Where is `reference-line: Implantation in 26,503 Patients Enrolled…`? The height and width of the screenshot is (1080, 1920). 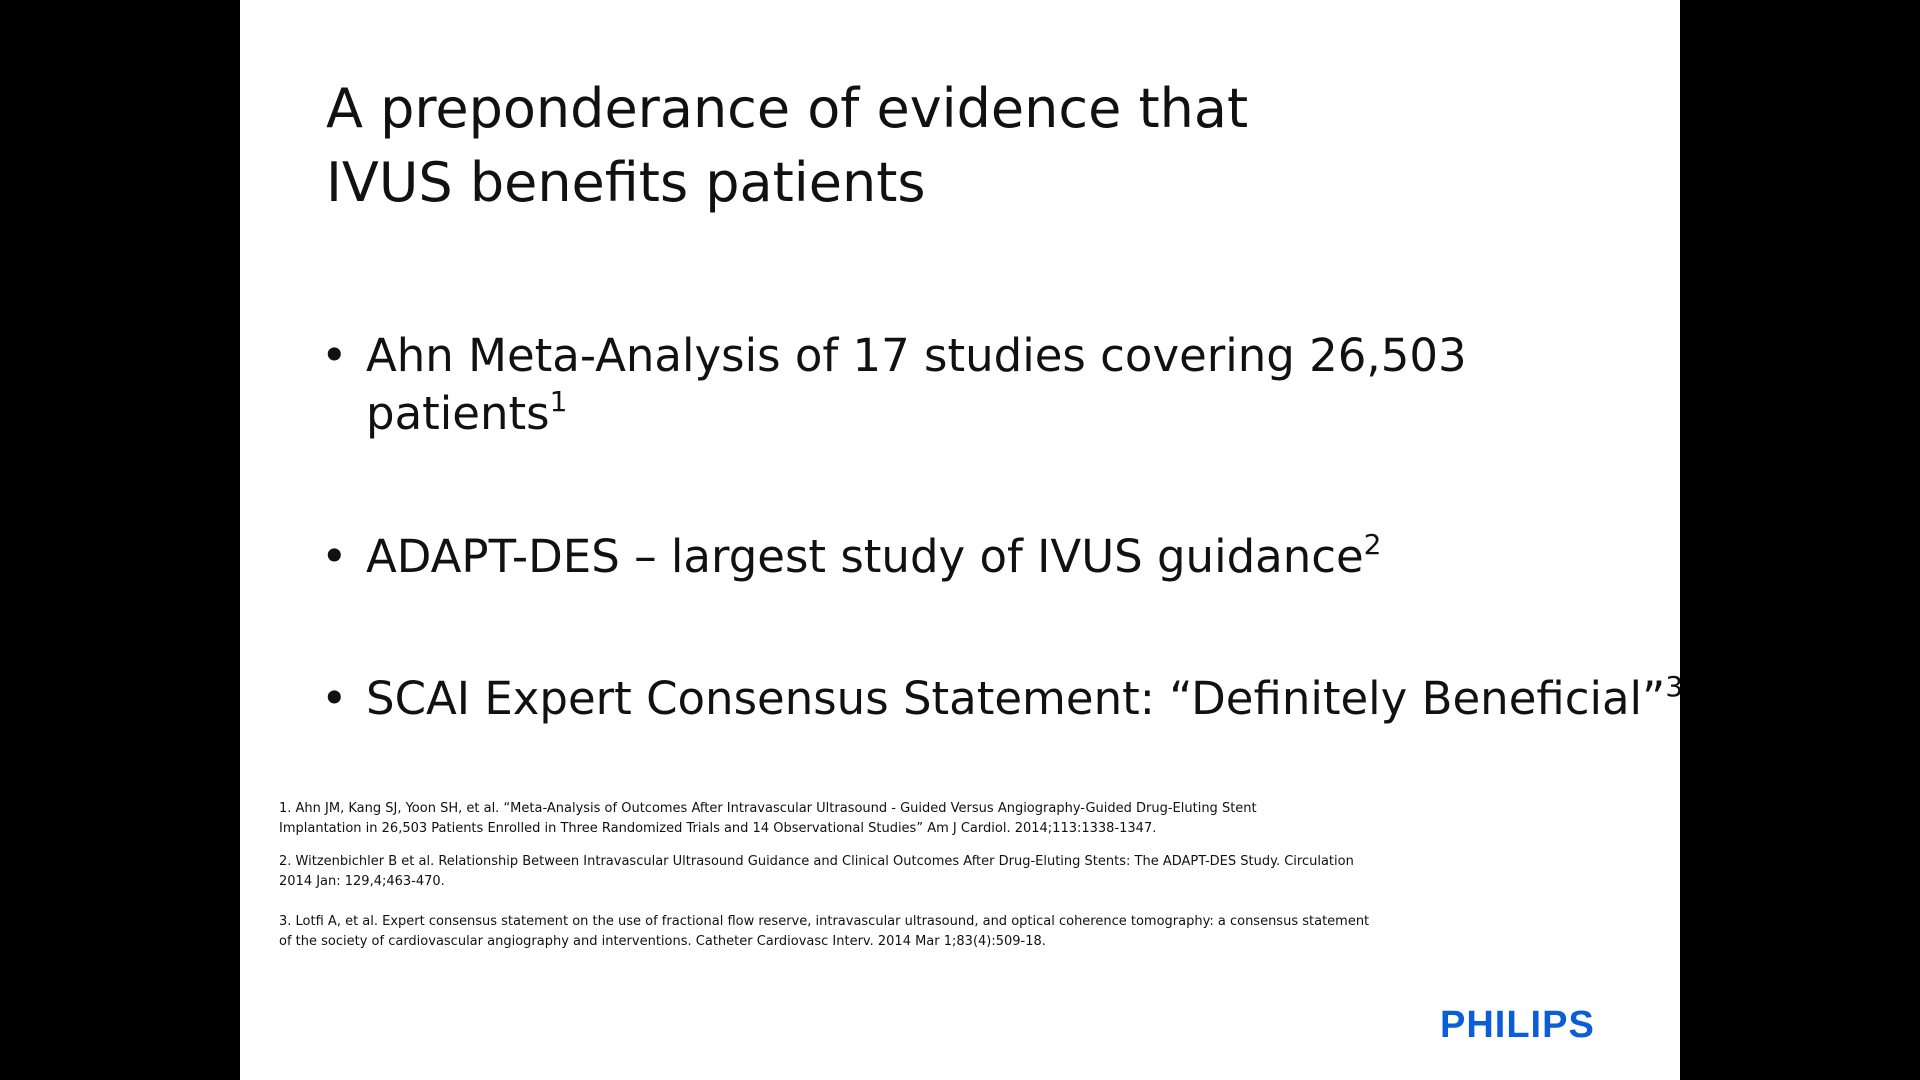
reference-line: Implantation in 26,503 Patients Enrolled… is located at coordinates (718, 828).